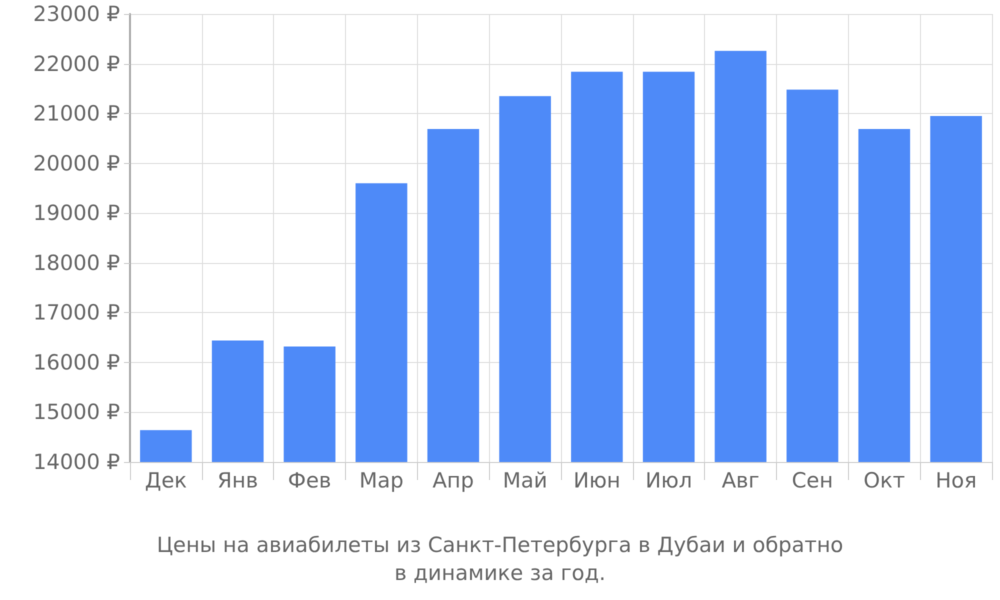 Image resolution: width=1000 pixels, height=600 pixels. I want to click on y-tick-label: 19000 ₽, so click(76, 213).